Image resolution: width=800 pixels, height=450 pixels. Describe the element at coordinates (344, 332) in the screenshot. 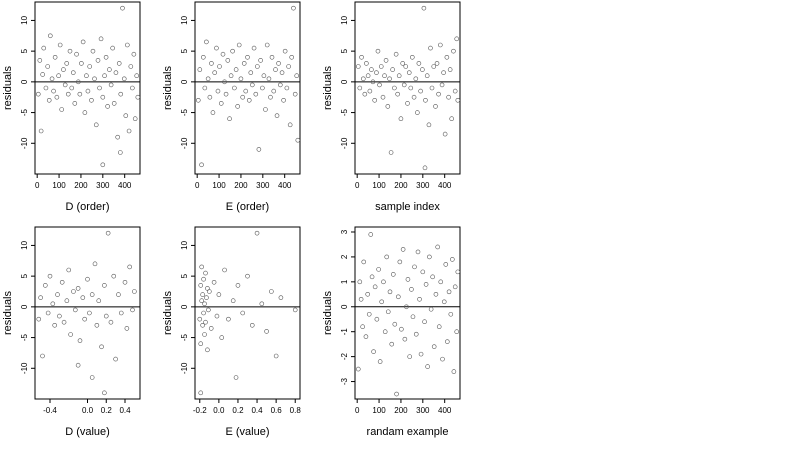

I see `y-tick-label: -1` at that location.